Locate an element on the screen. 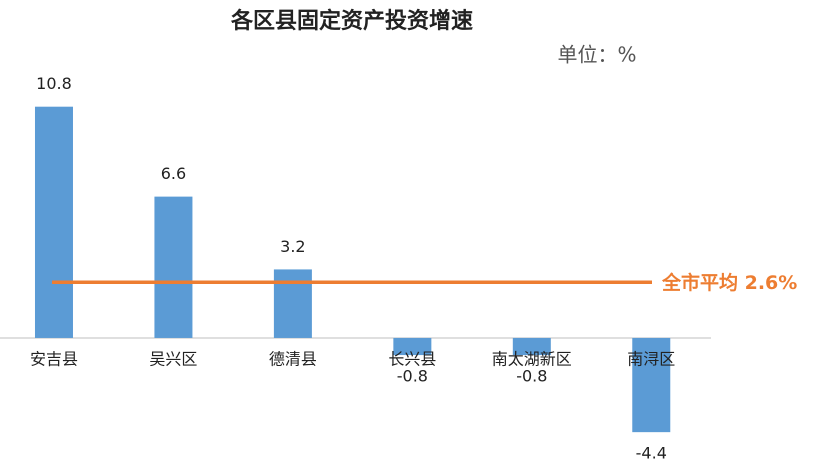  x-tick-label: 南太湖新区 is located at coordinates (532, 358).